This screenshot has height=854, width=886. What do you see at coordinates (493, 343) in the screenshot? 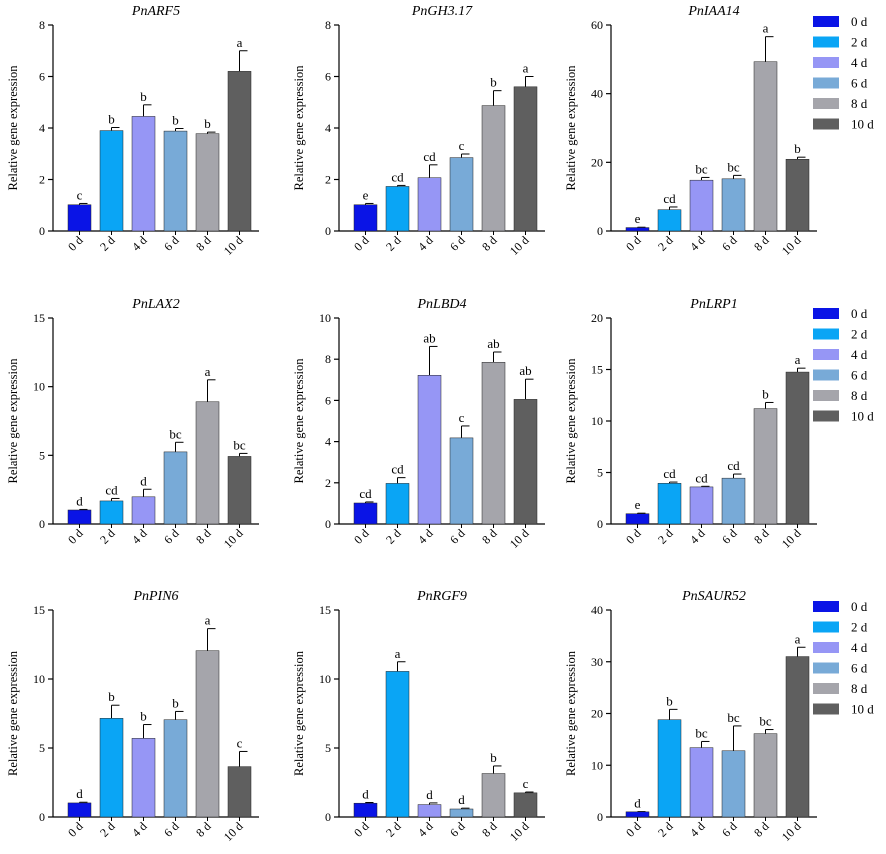
I see `significance-letter: ab` at bounding box center [493, 343].